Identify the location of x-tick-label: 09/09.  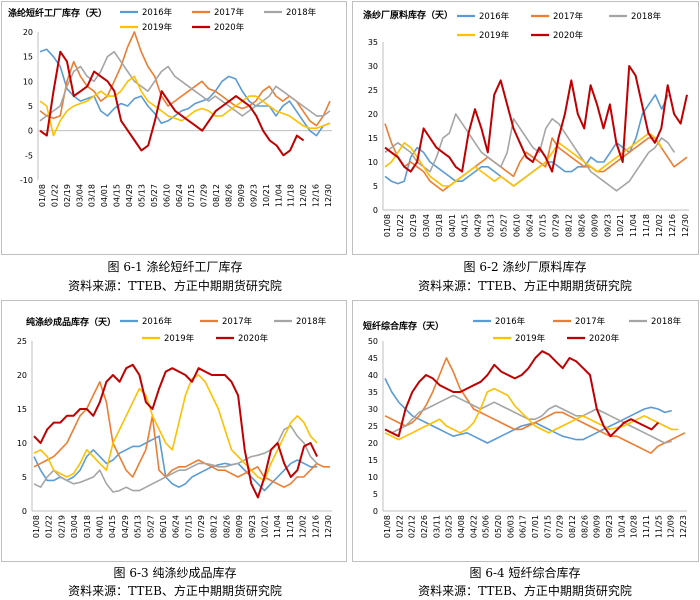
(594, 225).